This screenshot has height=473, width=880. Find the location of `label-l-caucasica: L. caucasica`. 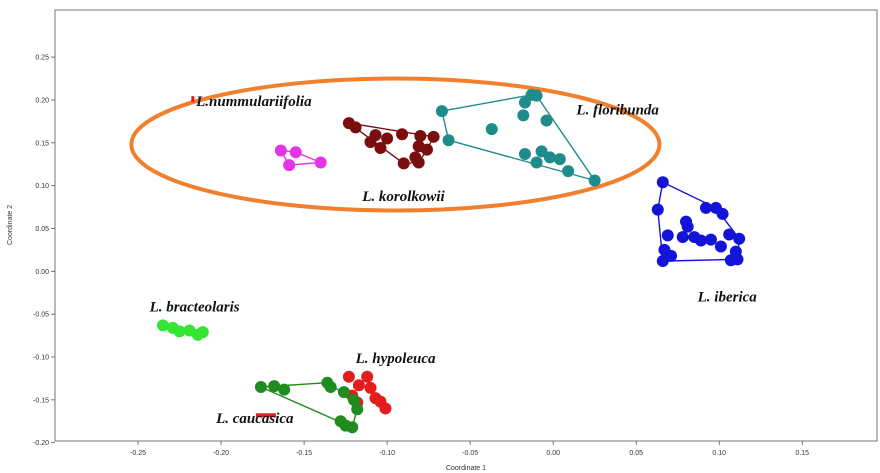

label-l-caucasica: L. caucasica is located at coordinates (254, 419).